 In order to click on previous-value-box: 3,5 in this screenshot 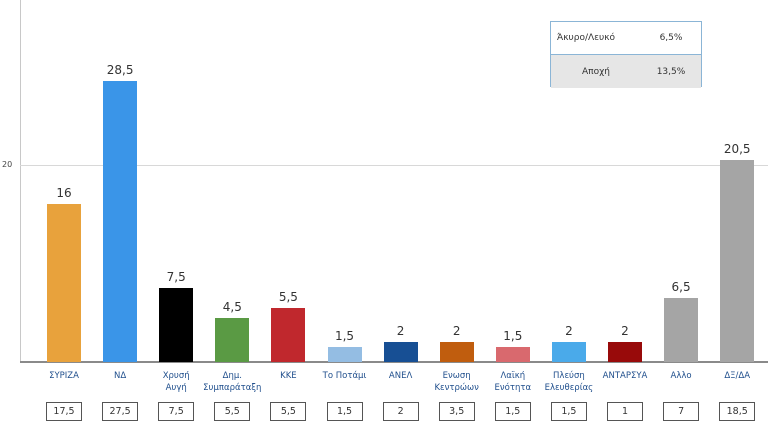, I will do `click(456, 411)`.